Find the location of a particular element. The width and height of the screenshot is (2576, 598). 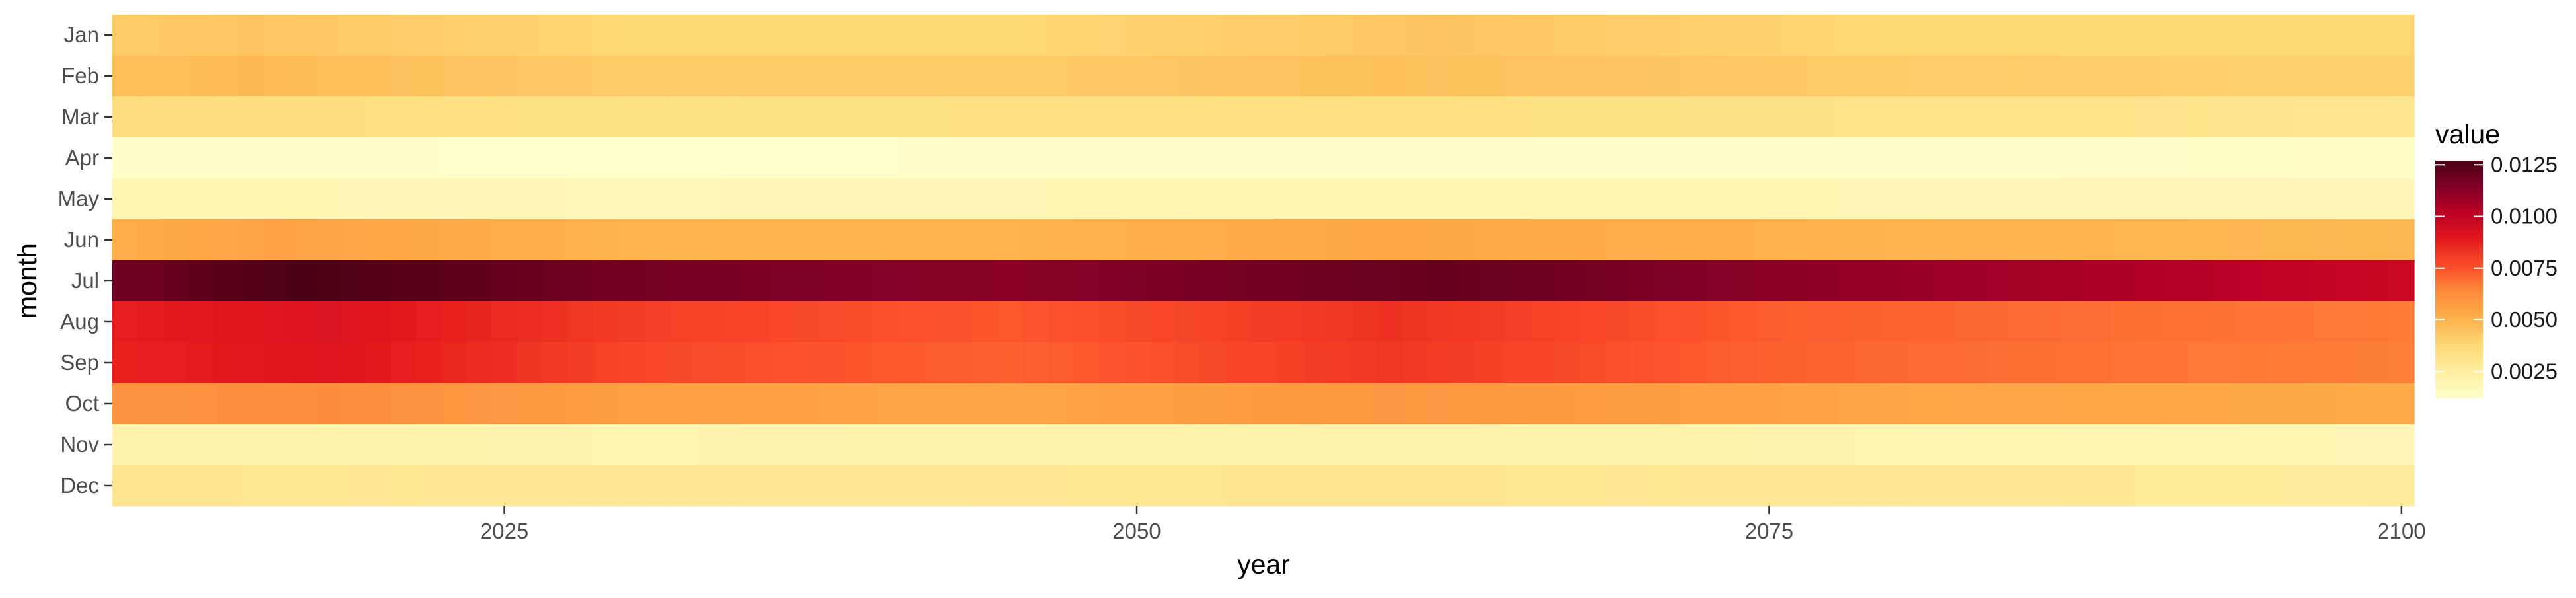

x-tick-label: 2100 is located at coordinates (2401, 531).